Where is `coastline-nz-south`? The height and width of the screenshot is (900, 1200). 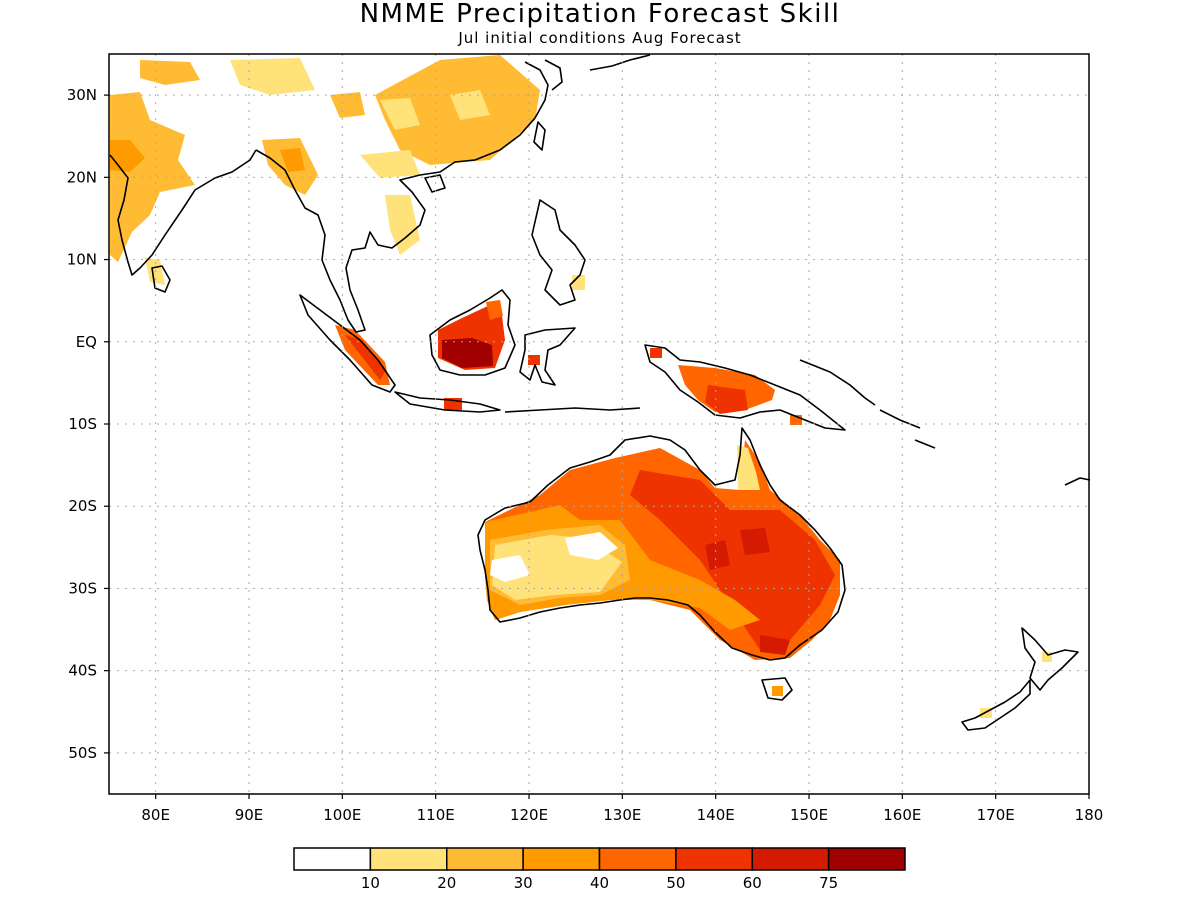 coastline-nz-south is located at coordinates (996, 705).